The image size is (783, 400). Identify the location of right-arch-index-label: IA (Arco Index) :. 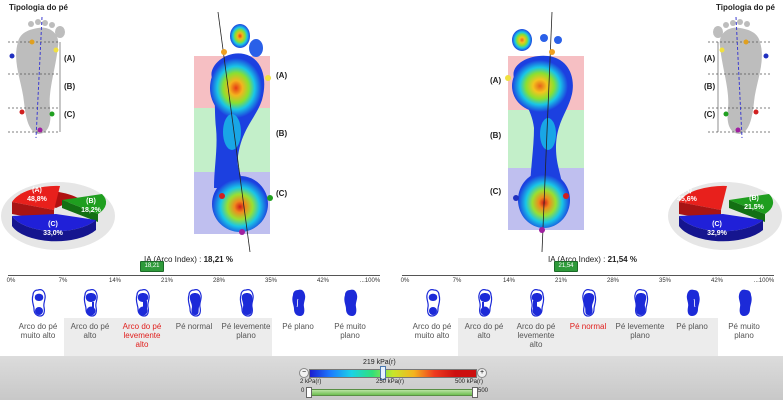
(577, 259).